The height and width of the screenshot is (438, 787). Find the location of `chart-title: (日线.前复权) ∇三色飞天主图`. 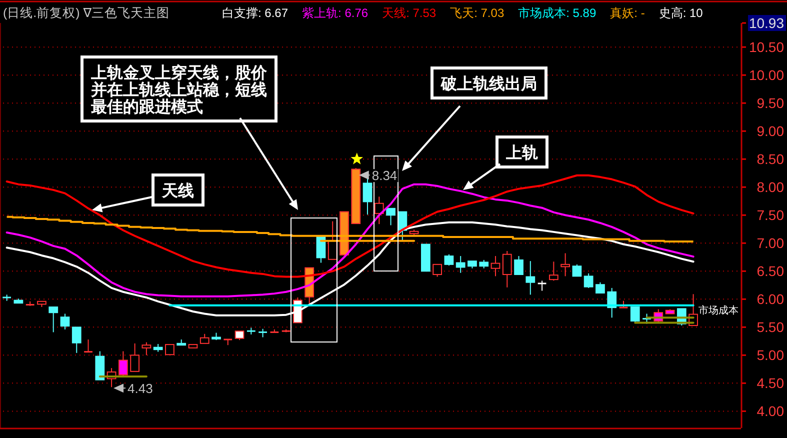

chart-title: (日线.前复权) ∇三色飞天主图 is located at coordinates (86, 12).